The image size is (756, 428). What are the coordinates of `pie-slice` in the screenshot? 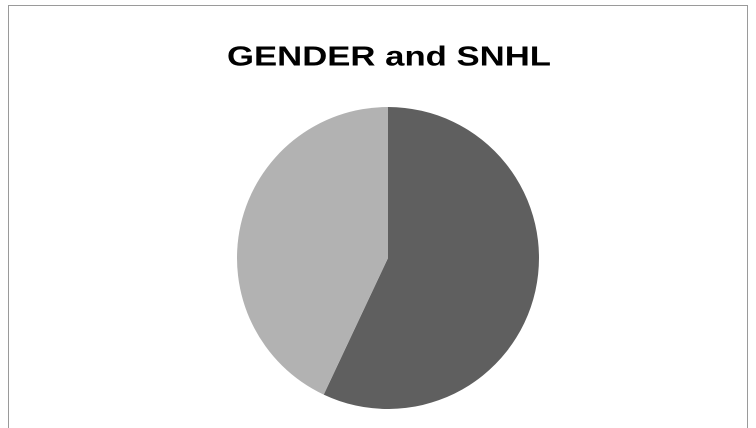 It's located at (312, 251).